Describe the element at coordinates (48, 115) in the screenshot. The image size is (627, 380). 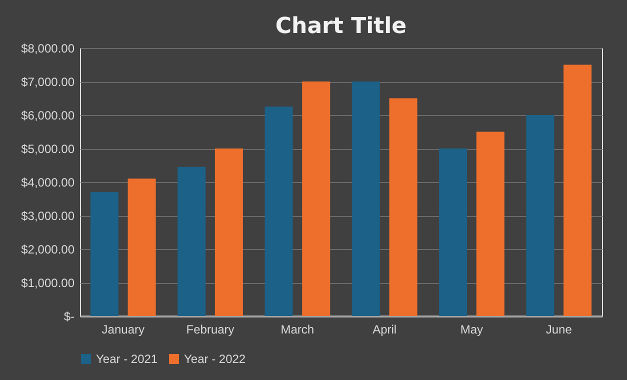
I see `y-tick-label: $6,000.00` at that location.